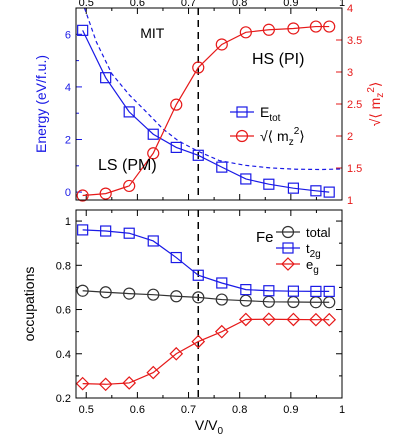  I want to click on legend-label-main: e, so click(309, 264).